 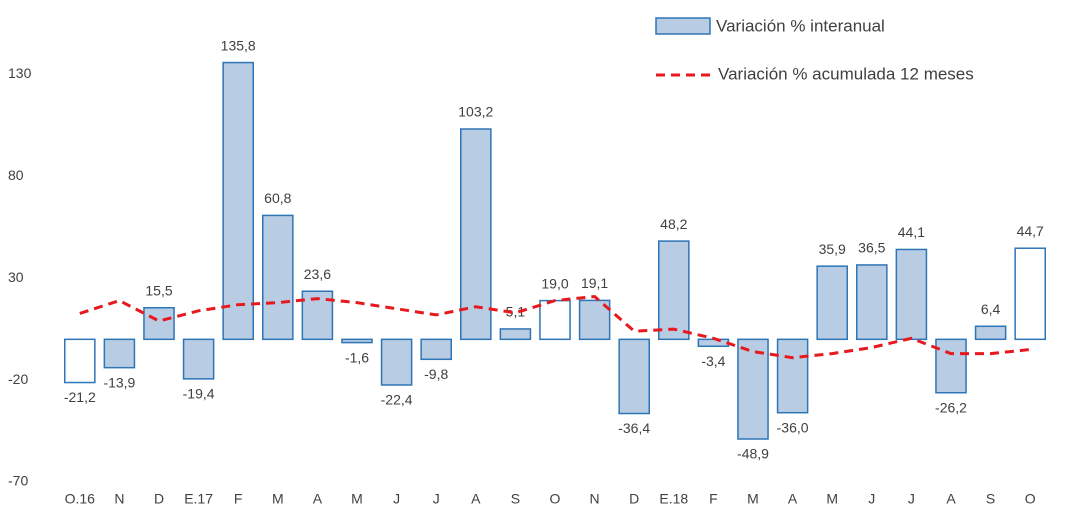 What do you see at coordinates (199, 394) in the screenshot?
I see `data-label: -19,4` at bounding box center [199, 394].